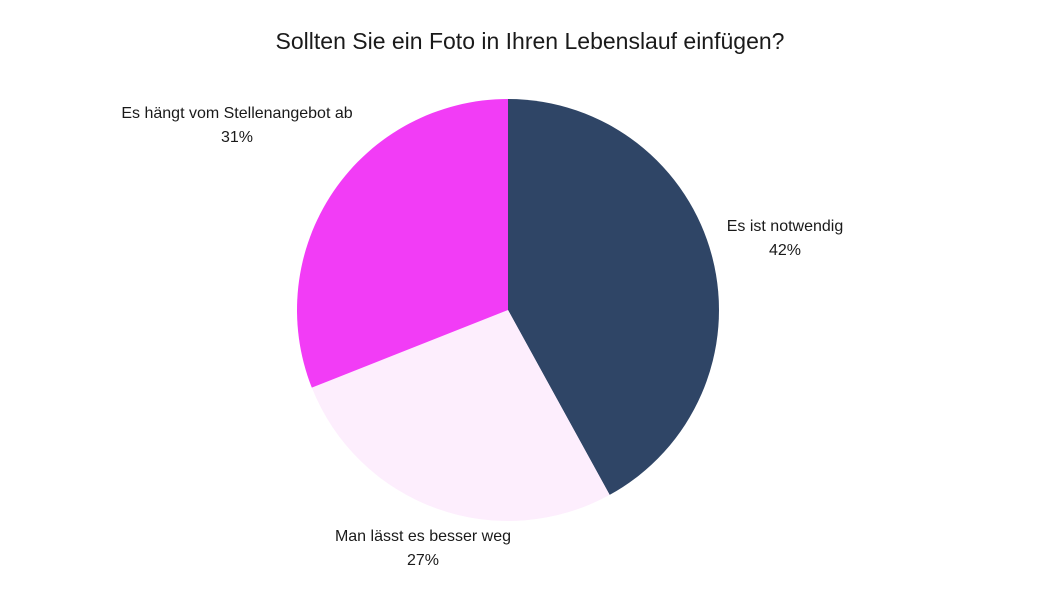 This screenshot has height=600, width=1060. Describe the element at coordinates (423, 549) in the screenshot. I see `slice-label-man-laesst-es-besser-weg: Man lässt es besser weg 27%` at that location.